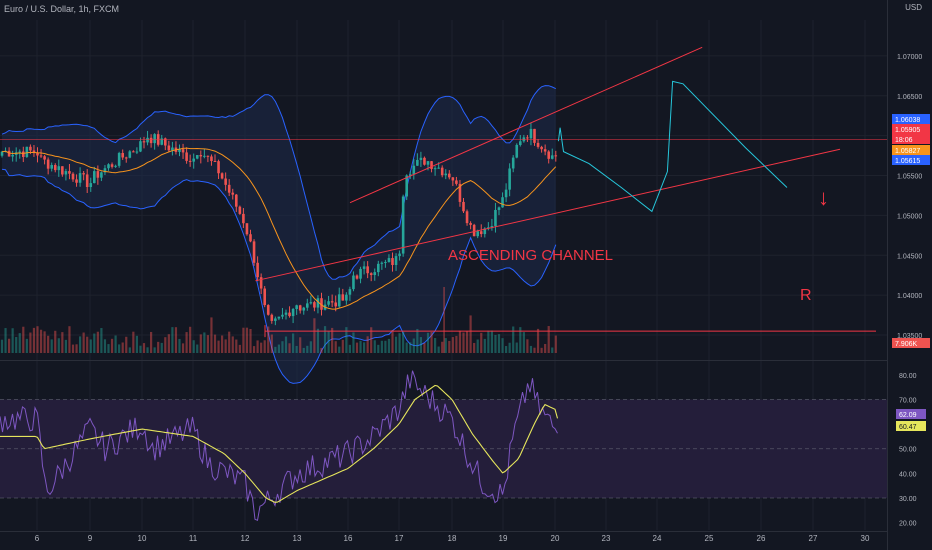 The width and height of the screenshot is (932, 550). Describe the element at coordinates (761, 538) in the screenshot. I see `time-tick-label: 26` at that location.